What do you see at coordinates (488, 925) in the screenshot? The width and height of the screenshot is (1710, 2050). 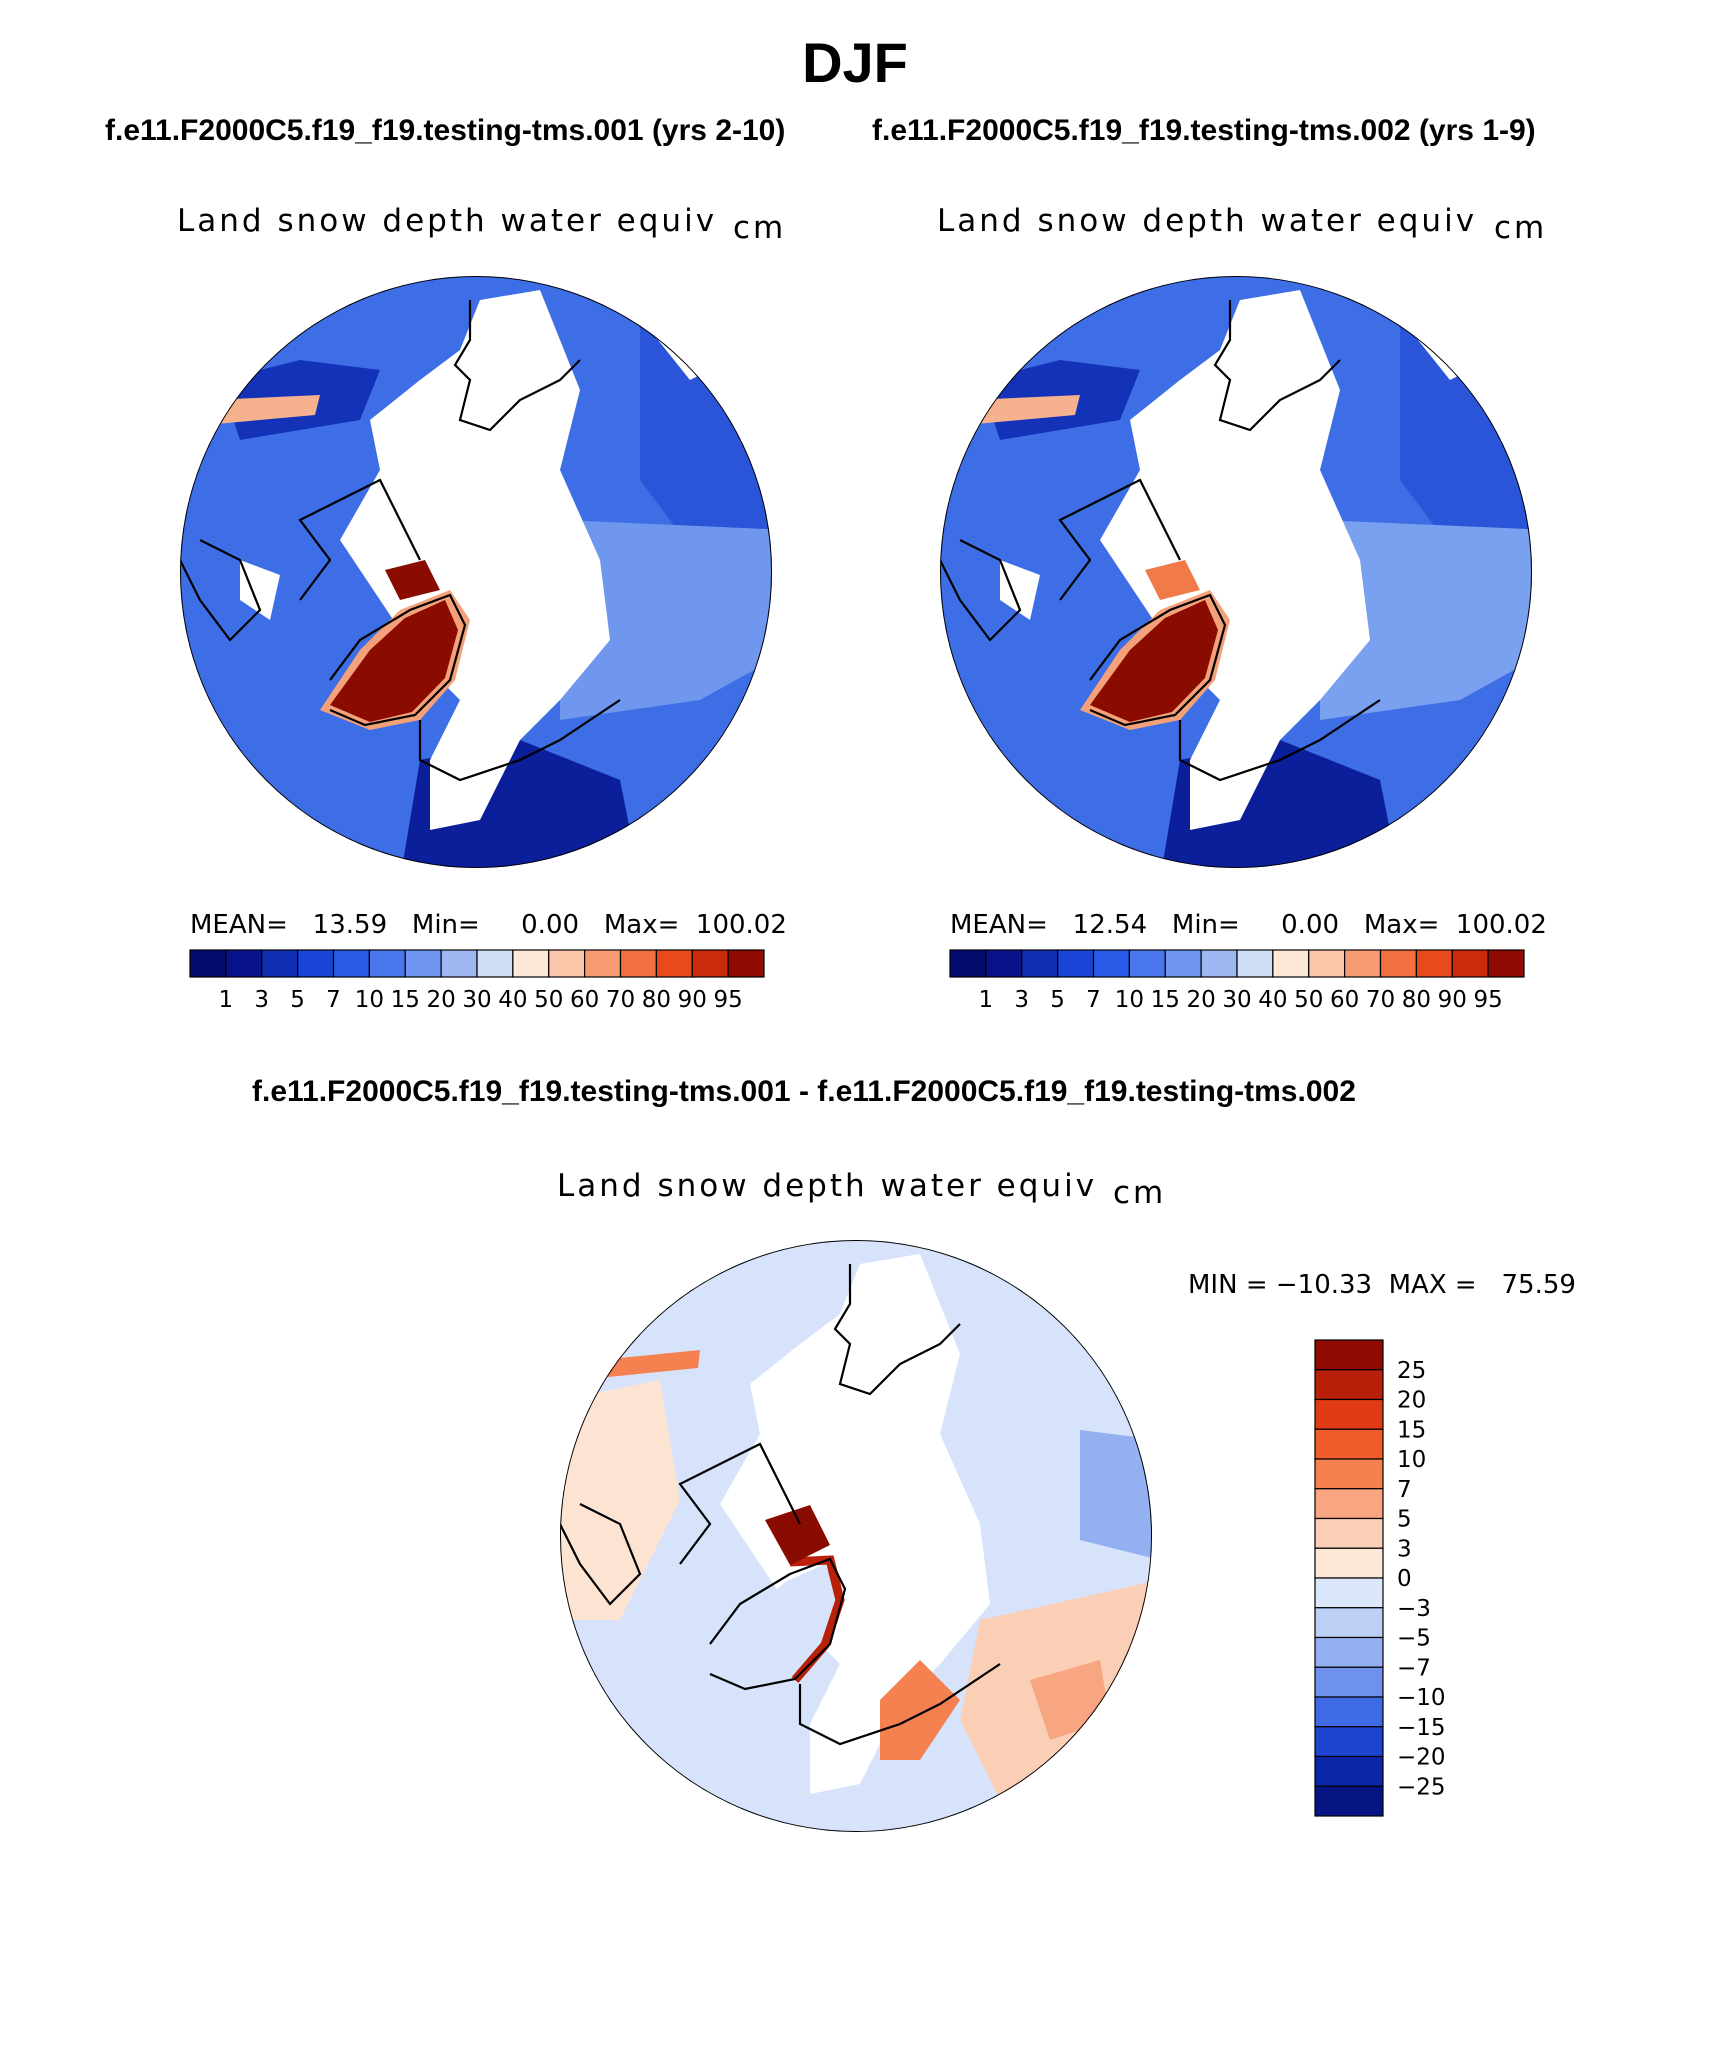 I see `left-panel-stats: MEAN= 13.59 Min= 0.00 Max= 100.02` at bounding box center [488, 925].